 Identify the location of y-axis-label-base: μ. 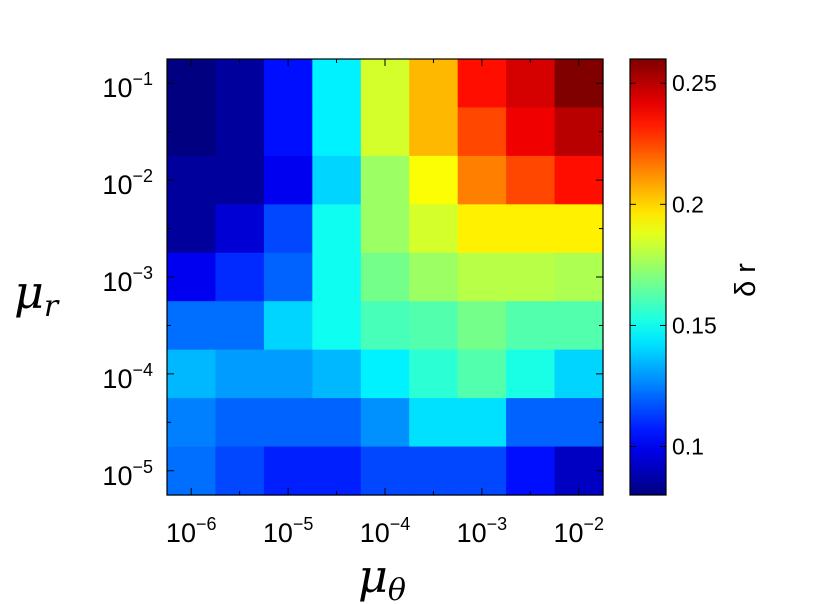
(29, 292).